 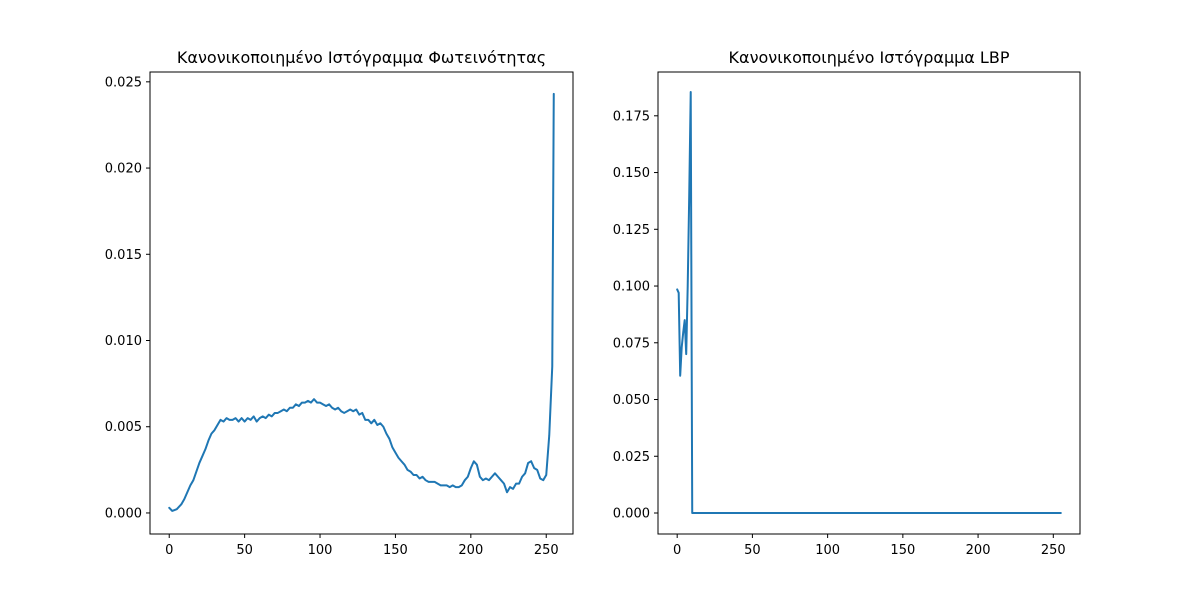 What do you see at coordinates (631, 230) in the screenshot?
I see `lbp-histogram-y-tick-label: 0.125` at bounding box center [631, 230].